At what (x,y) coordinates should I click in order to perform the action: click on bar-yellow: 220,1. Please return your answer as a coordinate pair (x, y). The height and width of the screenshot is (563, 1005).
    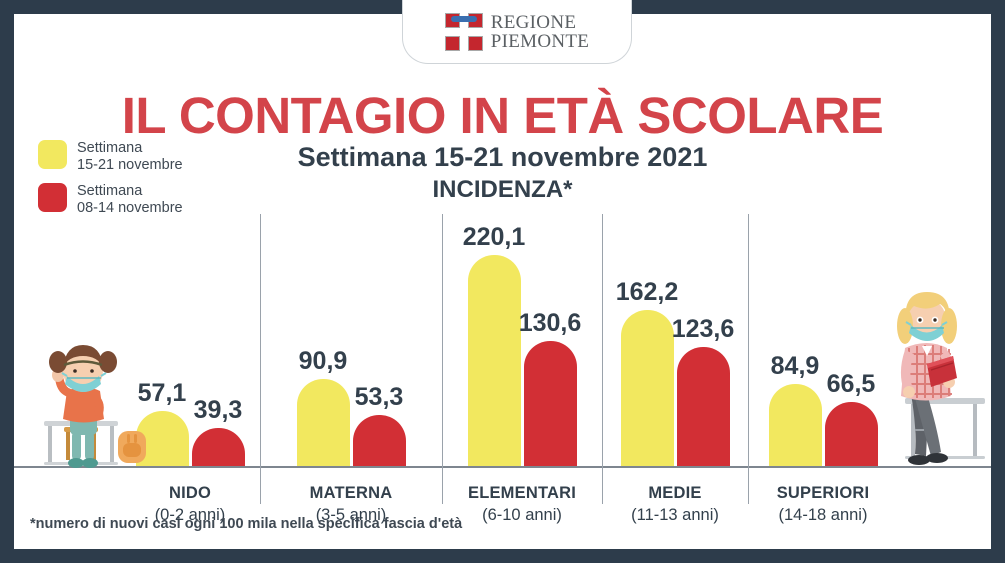
    Looking at the image, I should click on (494, 344).